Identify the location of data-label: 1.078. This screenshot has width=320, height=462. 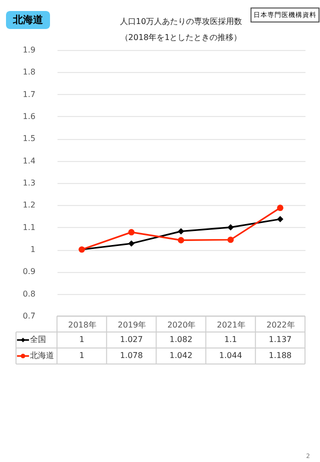
(131, 355).